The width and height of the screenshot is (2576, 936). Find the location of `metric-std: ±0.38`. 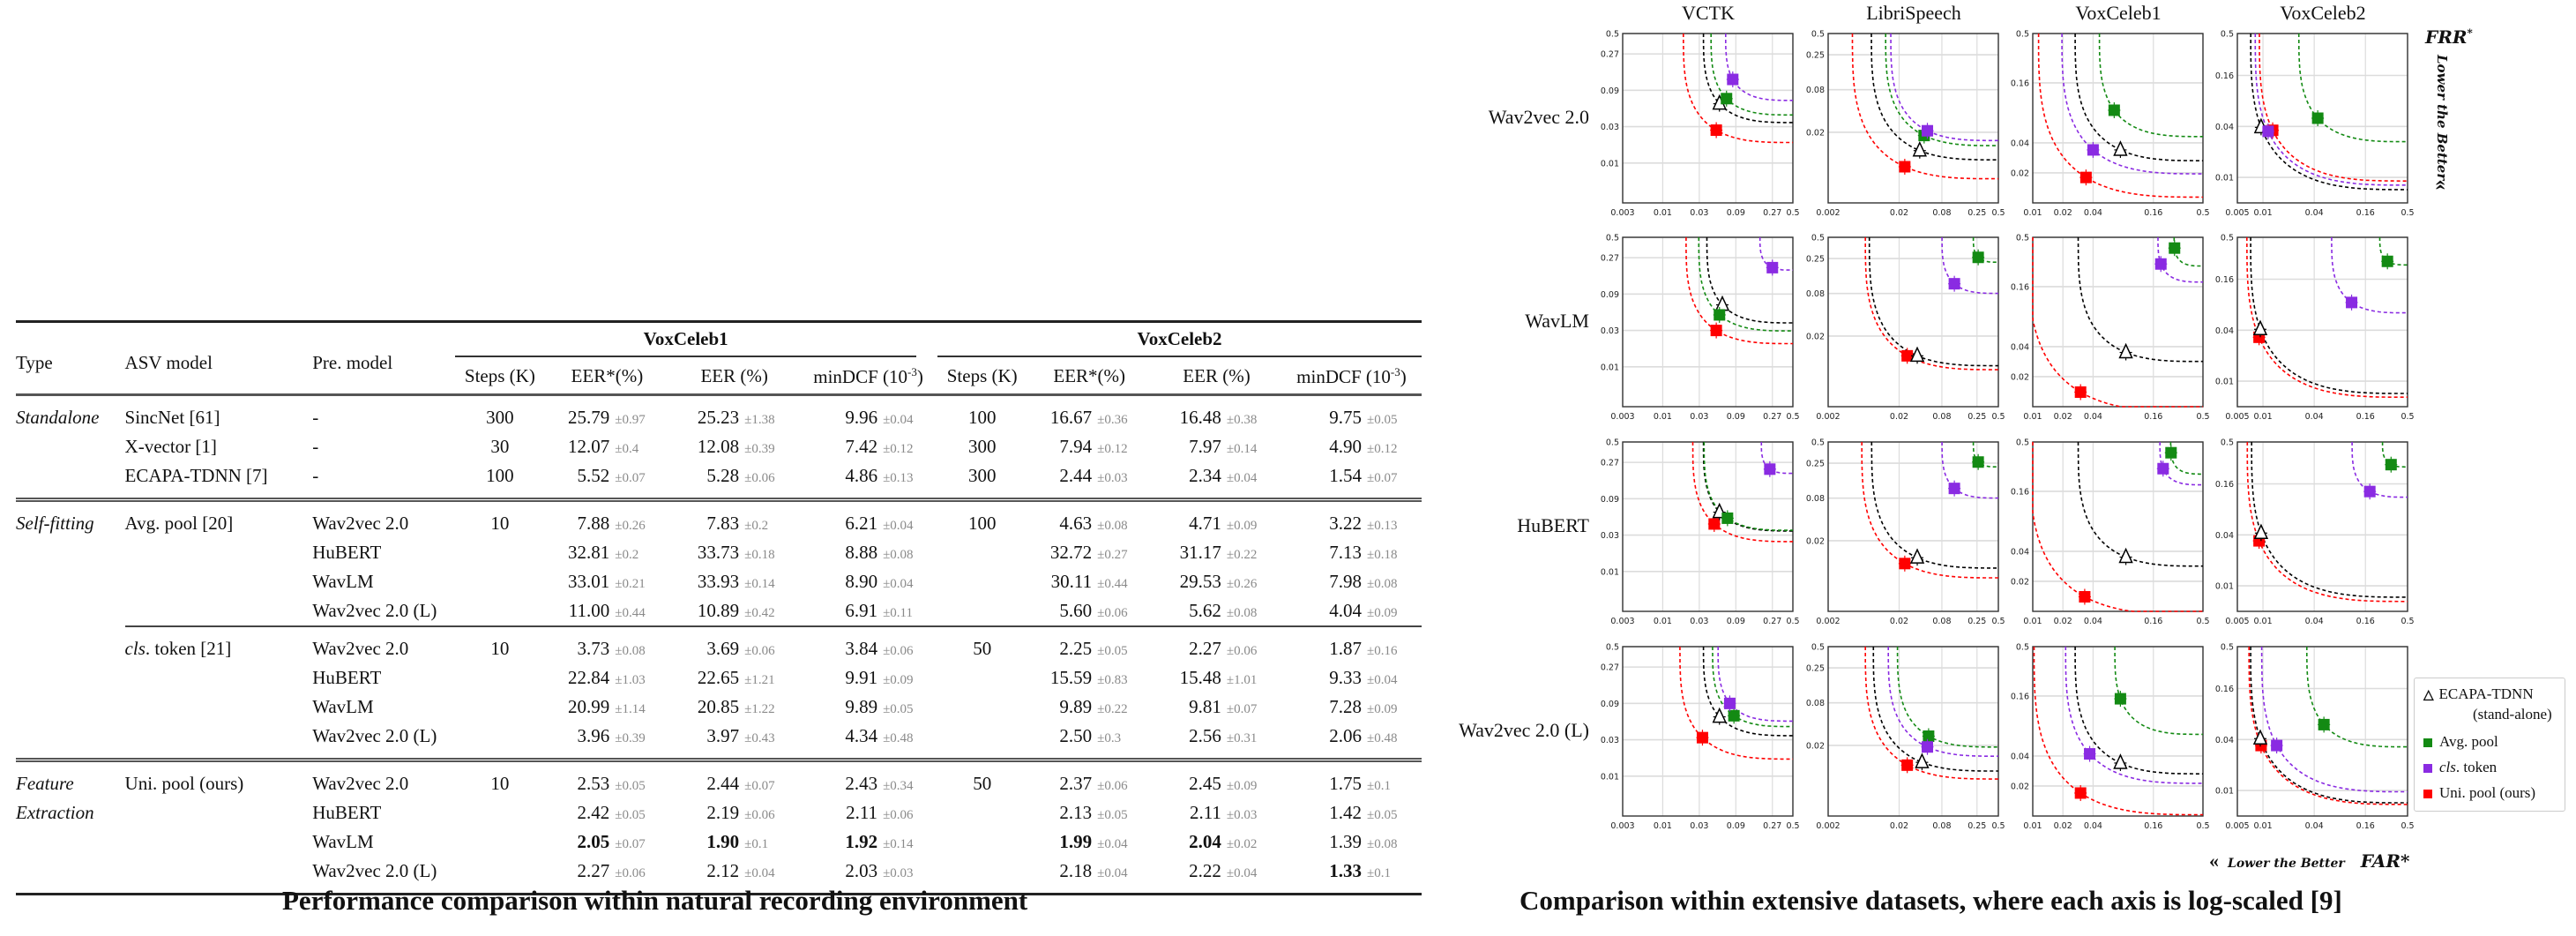

metric-std: ±0.38 is located at coordinates (1242, 420).